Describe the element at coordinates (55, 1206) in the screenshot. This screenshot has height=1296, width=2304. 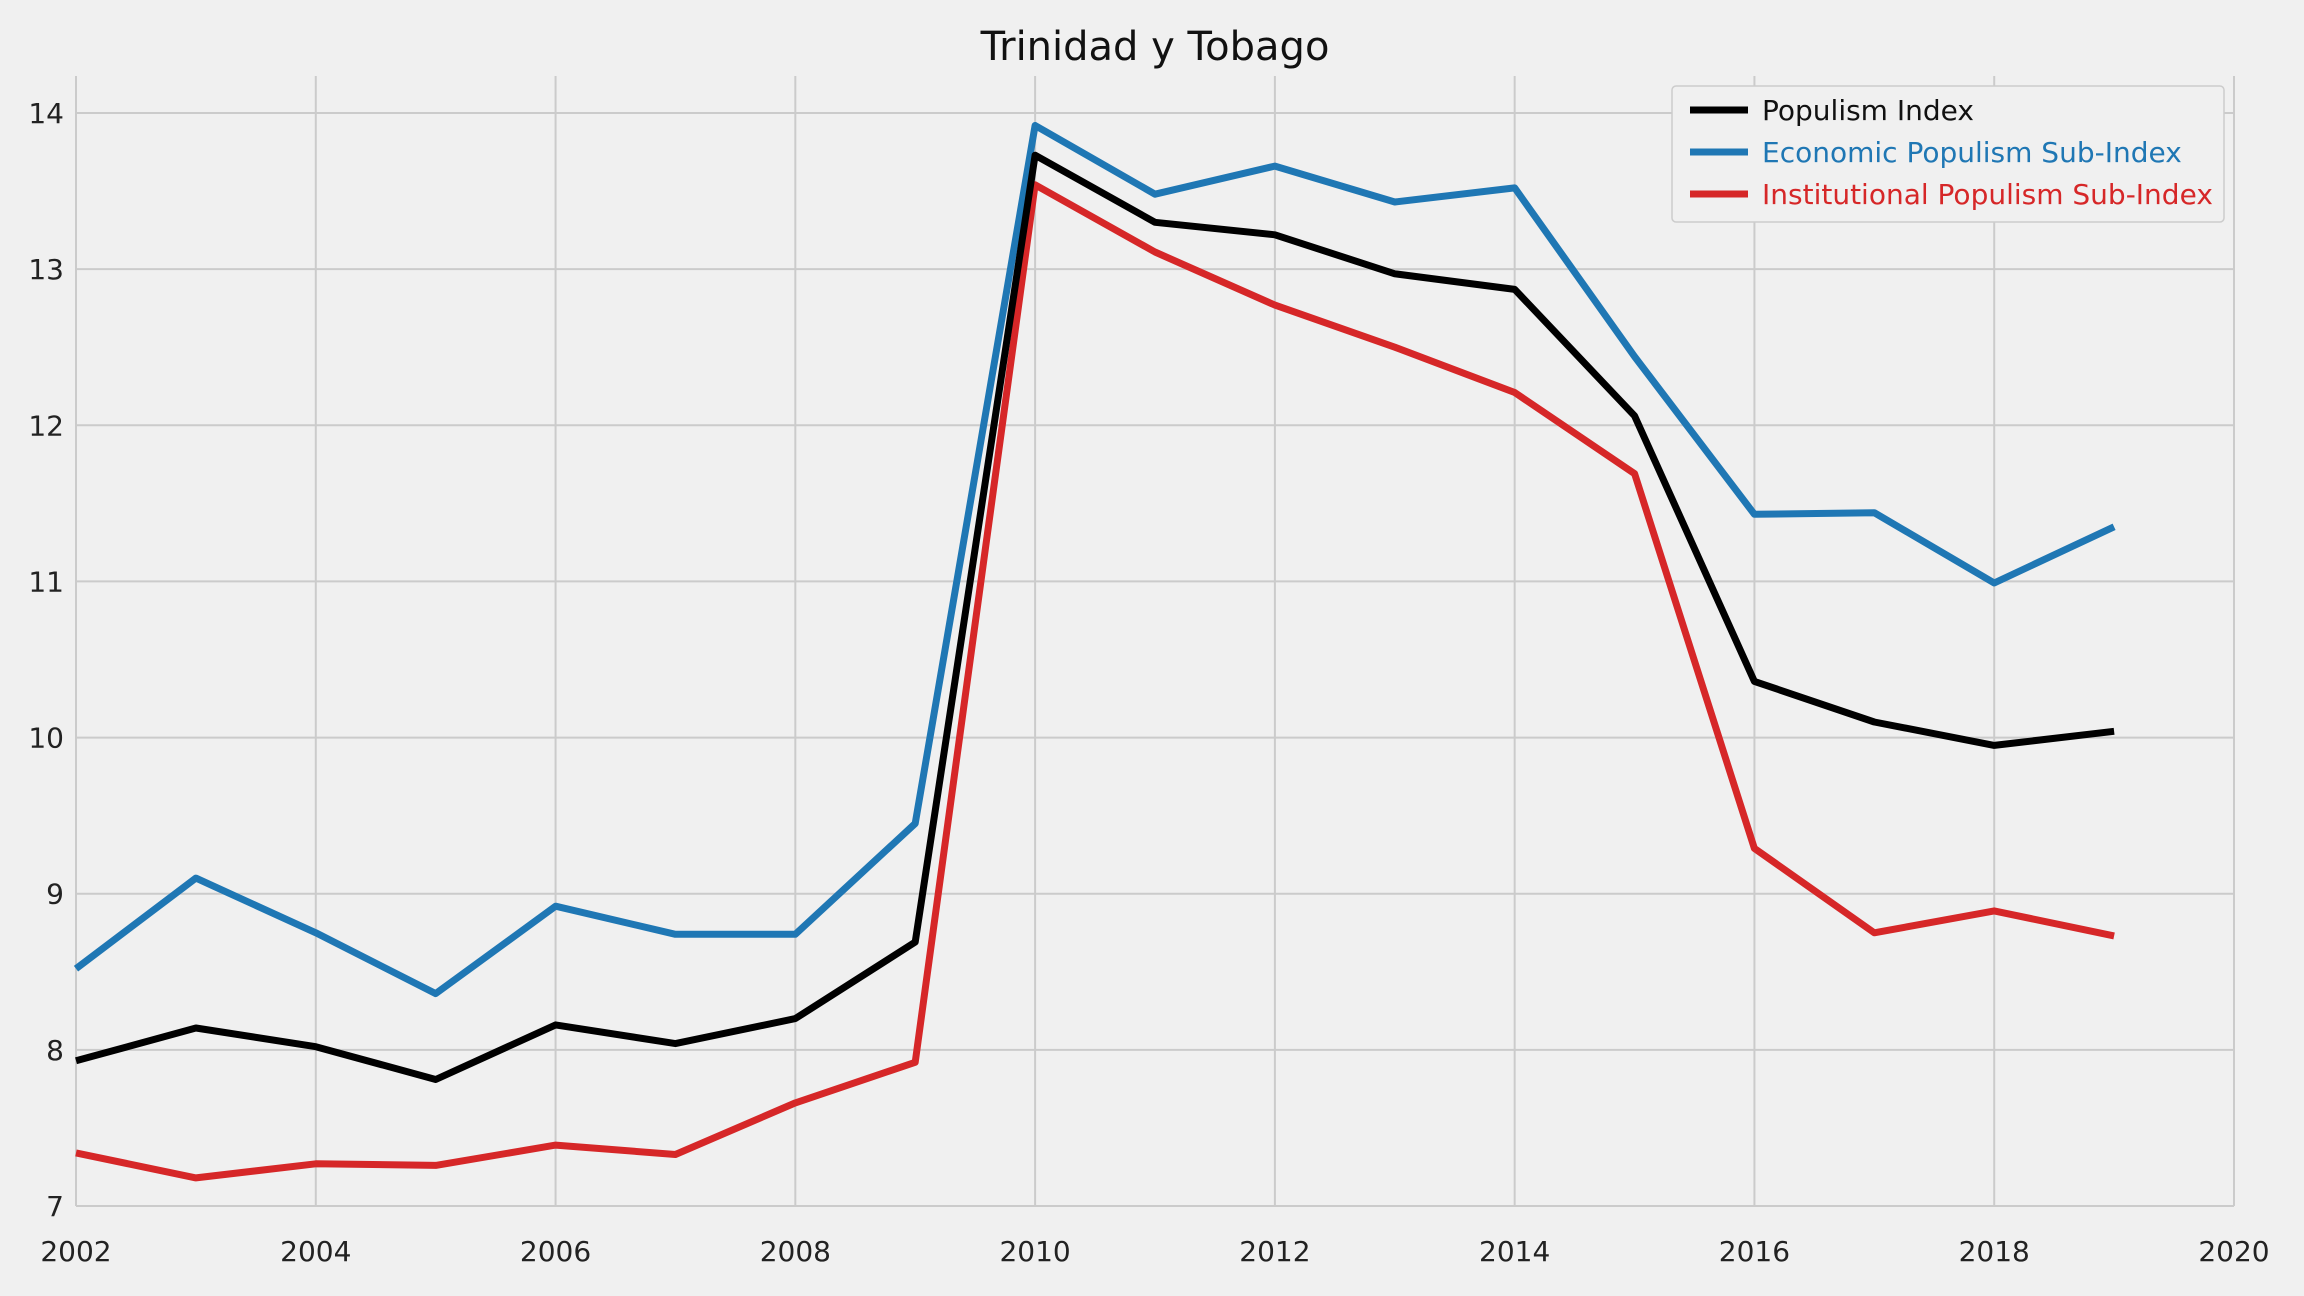
I see `y-tick-label: 7` at that location.